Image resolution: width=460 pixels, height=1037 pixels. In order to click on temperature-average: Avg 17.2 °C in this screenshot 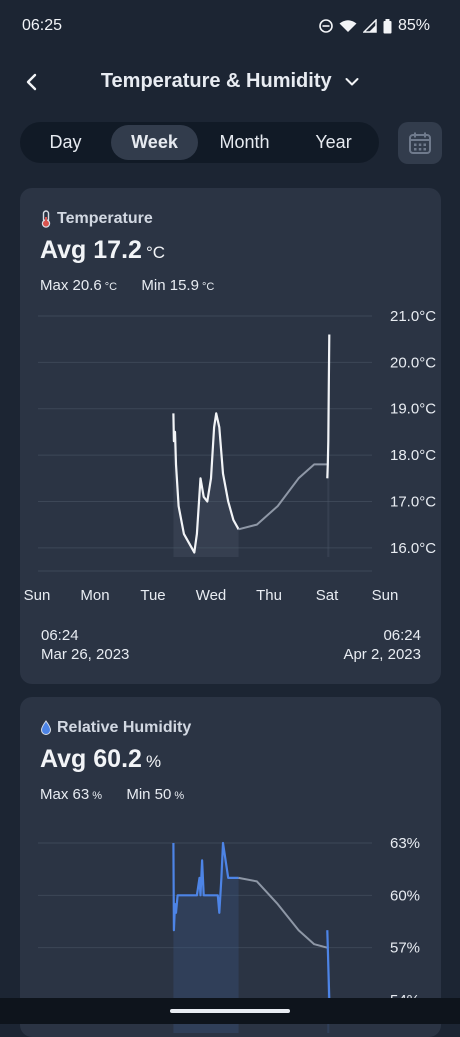, I will do `click(102, 250)`.